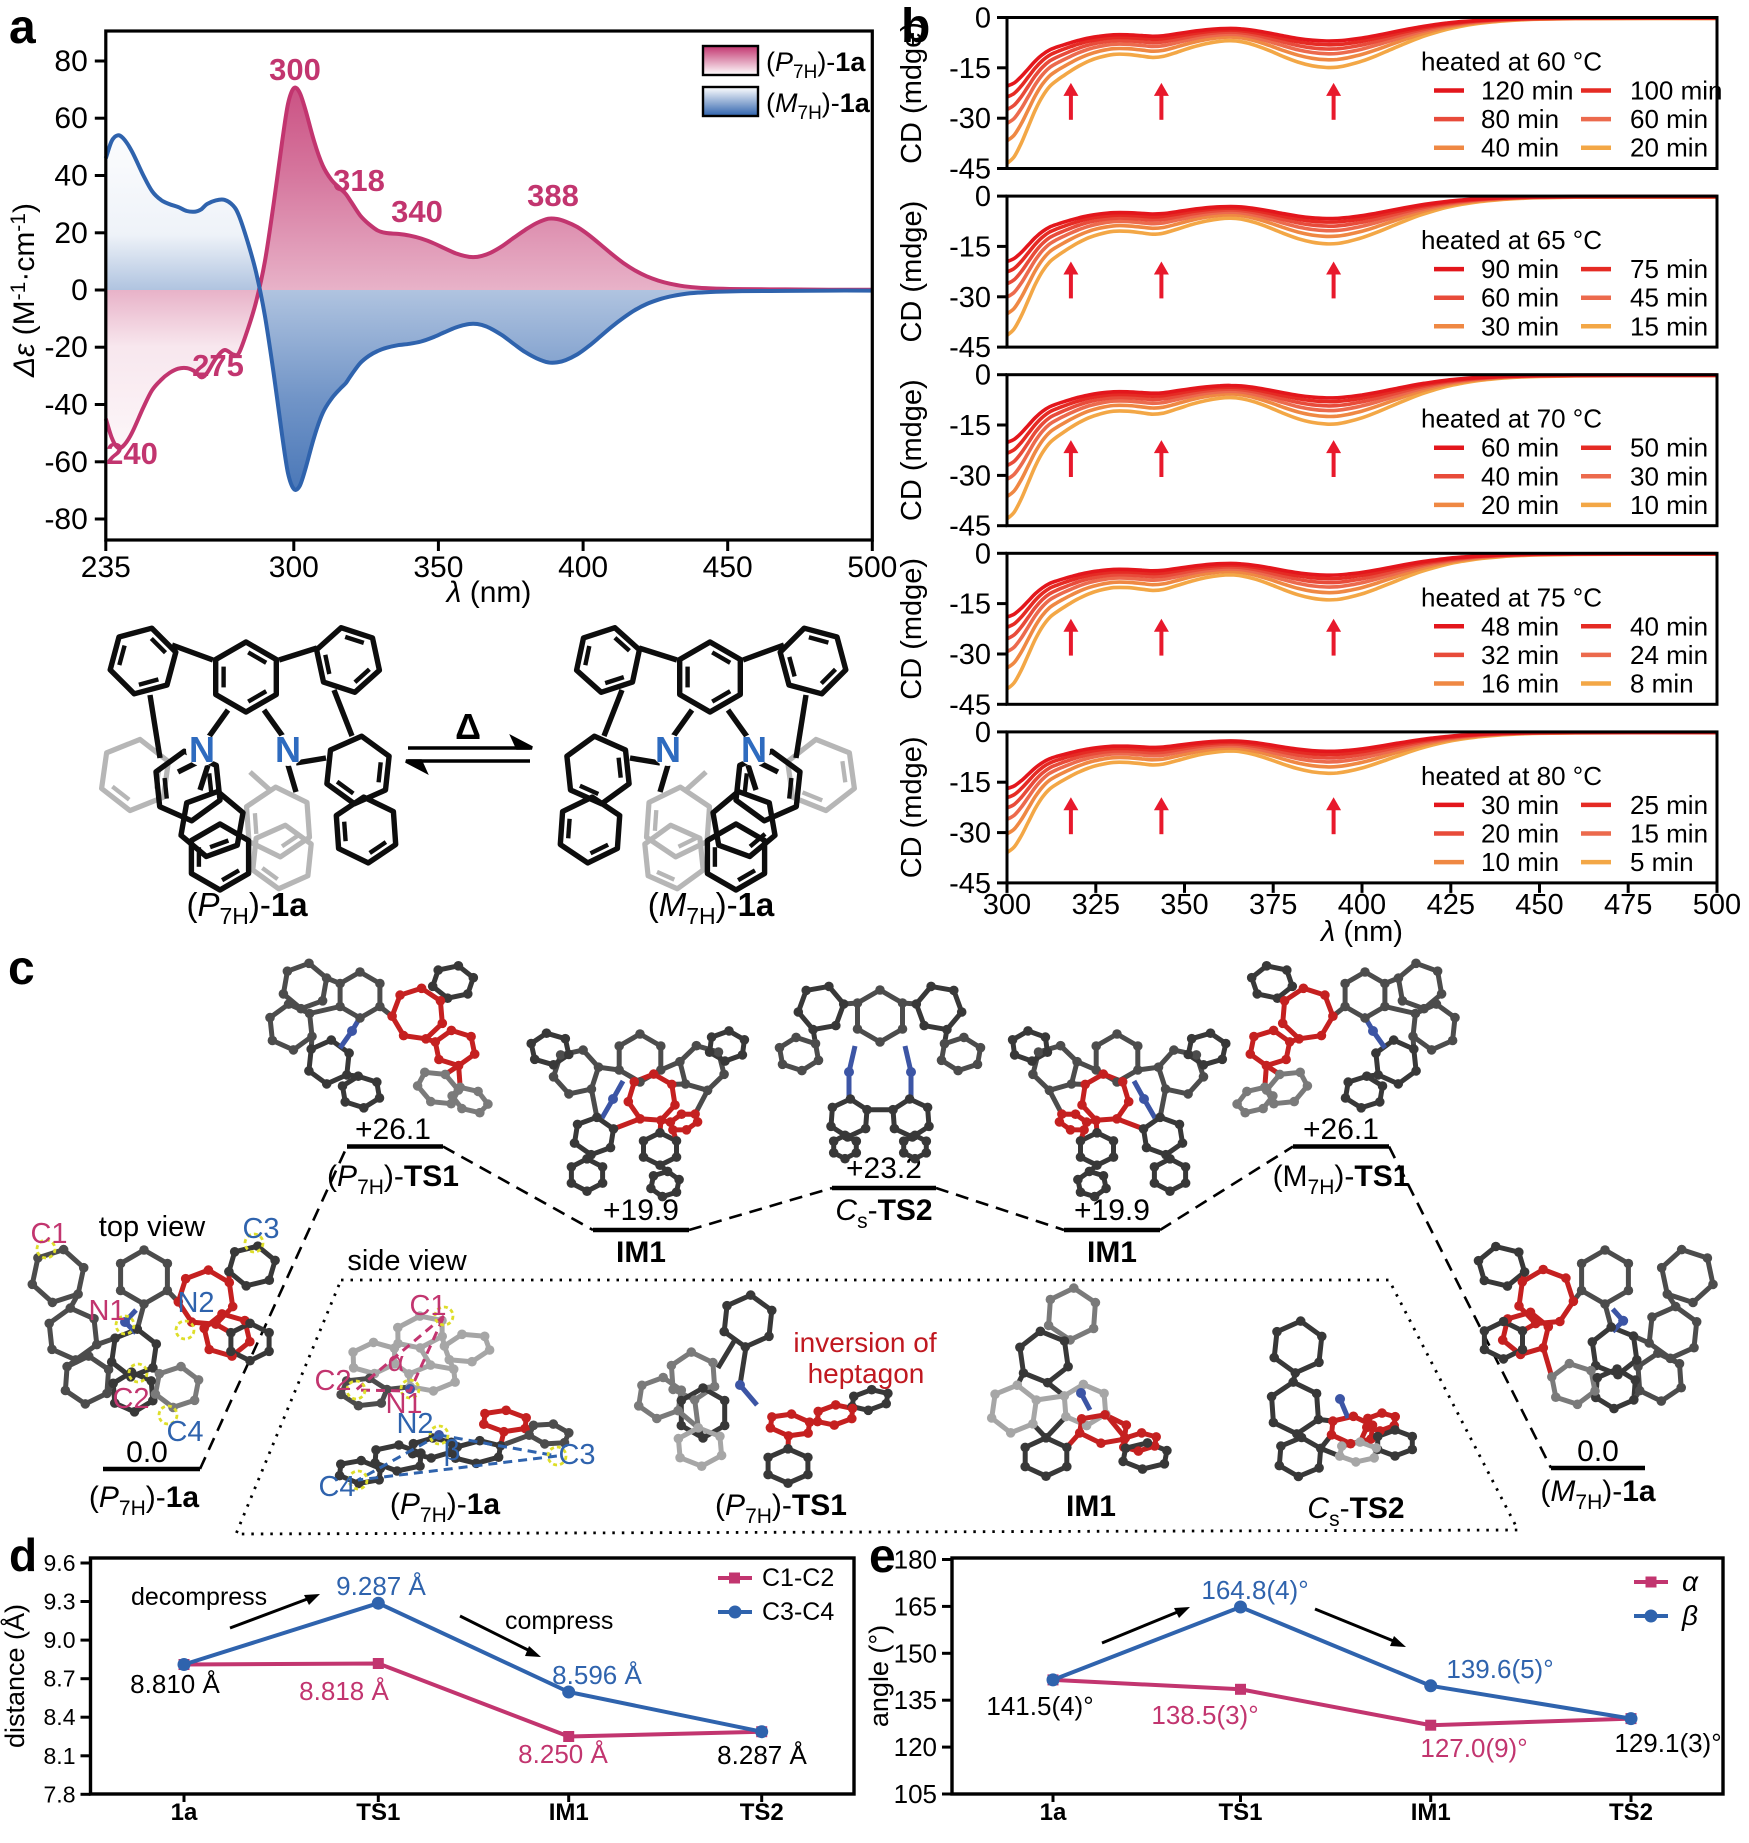 This screenshot has width=1749, height=1843. Describe the element at coordinates (1667, 1743) in the screenshot. I see `svg-text: 129.1(3)°` at that location.